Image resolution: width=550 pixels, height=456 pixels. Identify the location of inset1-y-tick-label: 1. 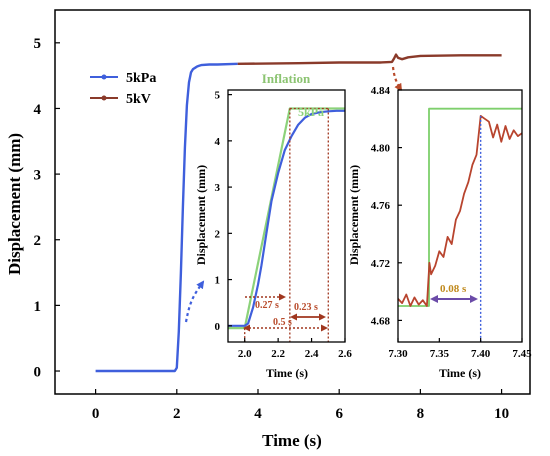
(218, 281).